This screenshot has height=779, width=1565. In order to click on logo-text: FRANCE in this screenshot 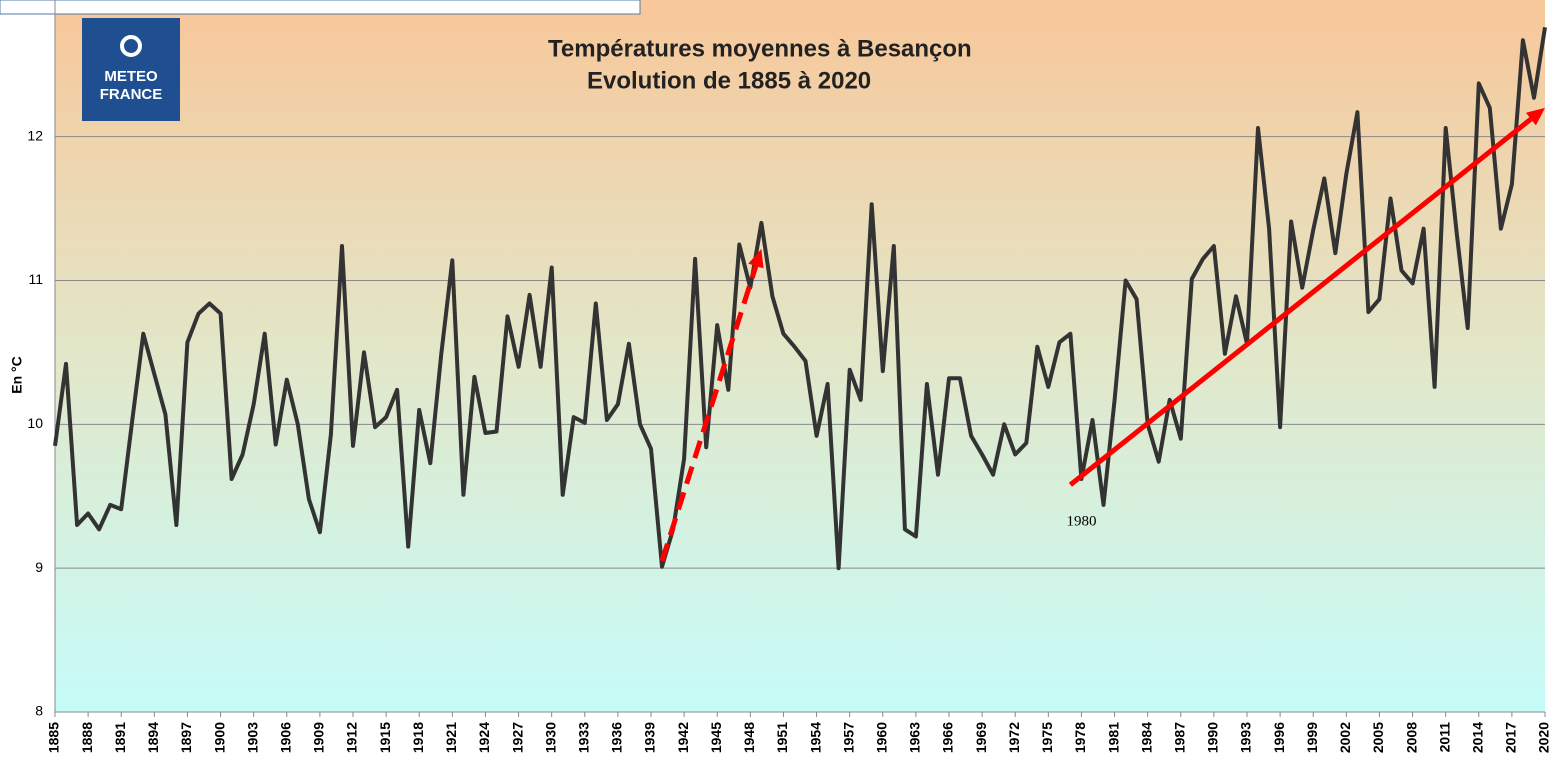, I will do `click(131, 94)`.